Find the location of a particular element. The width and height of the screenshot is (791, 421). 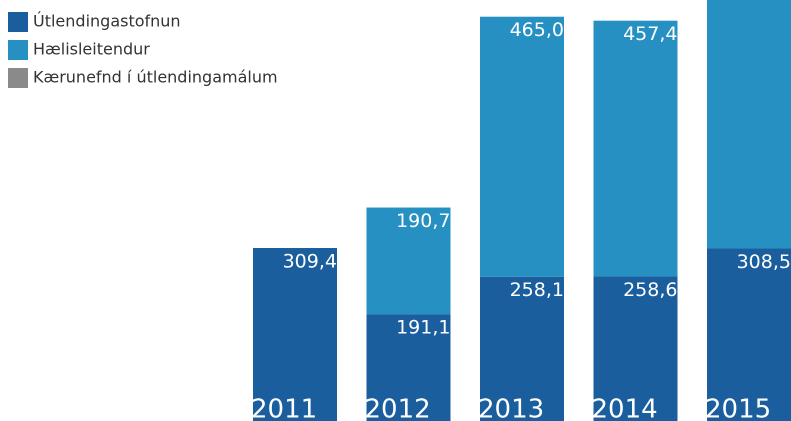

legend-label: Hælisleitendur is located at coordinates (91, 49).